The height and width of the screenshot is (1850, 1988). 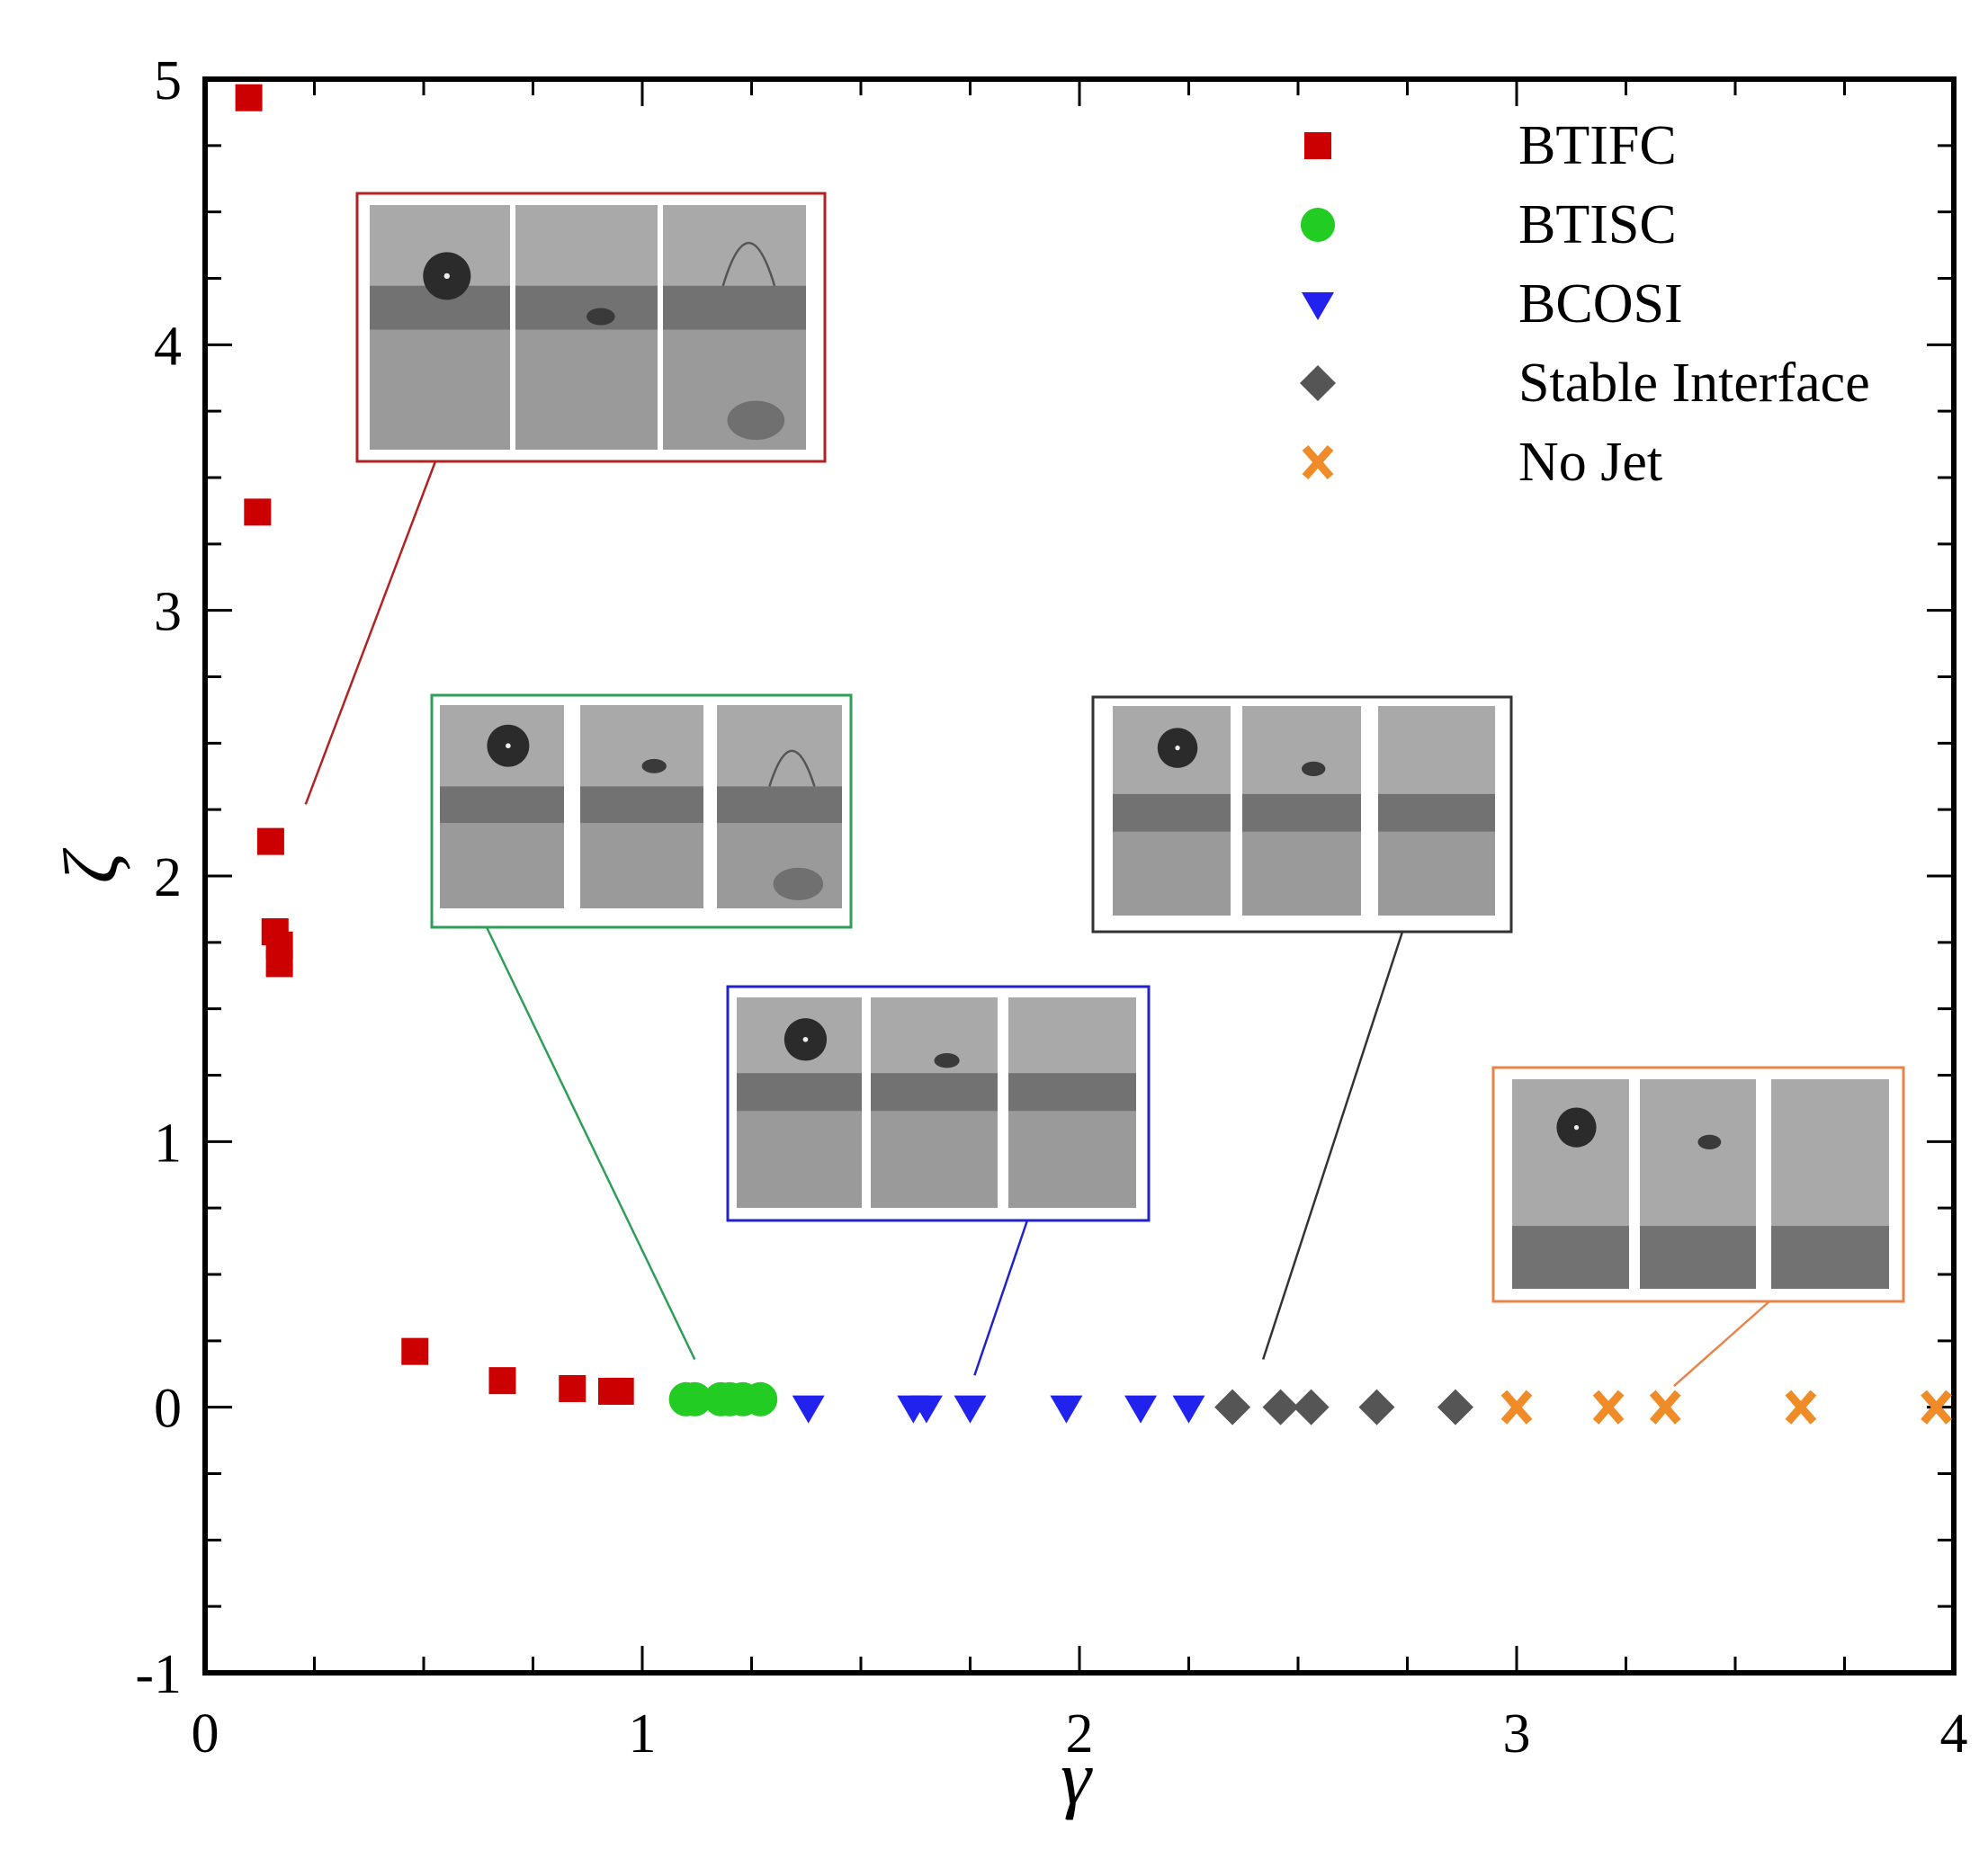 I want to click on y-tick-label: 1, so click(x=168, y=1143).